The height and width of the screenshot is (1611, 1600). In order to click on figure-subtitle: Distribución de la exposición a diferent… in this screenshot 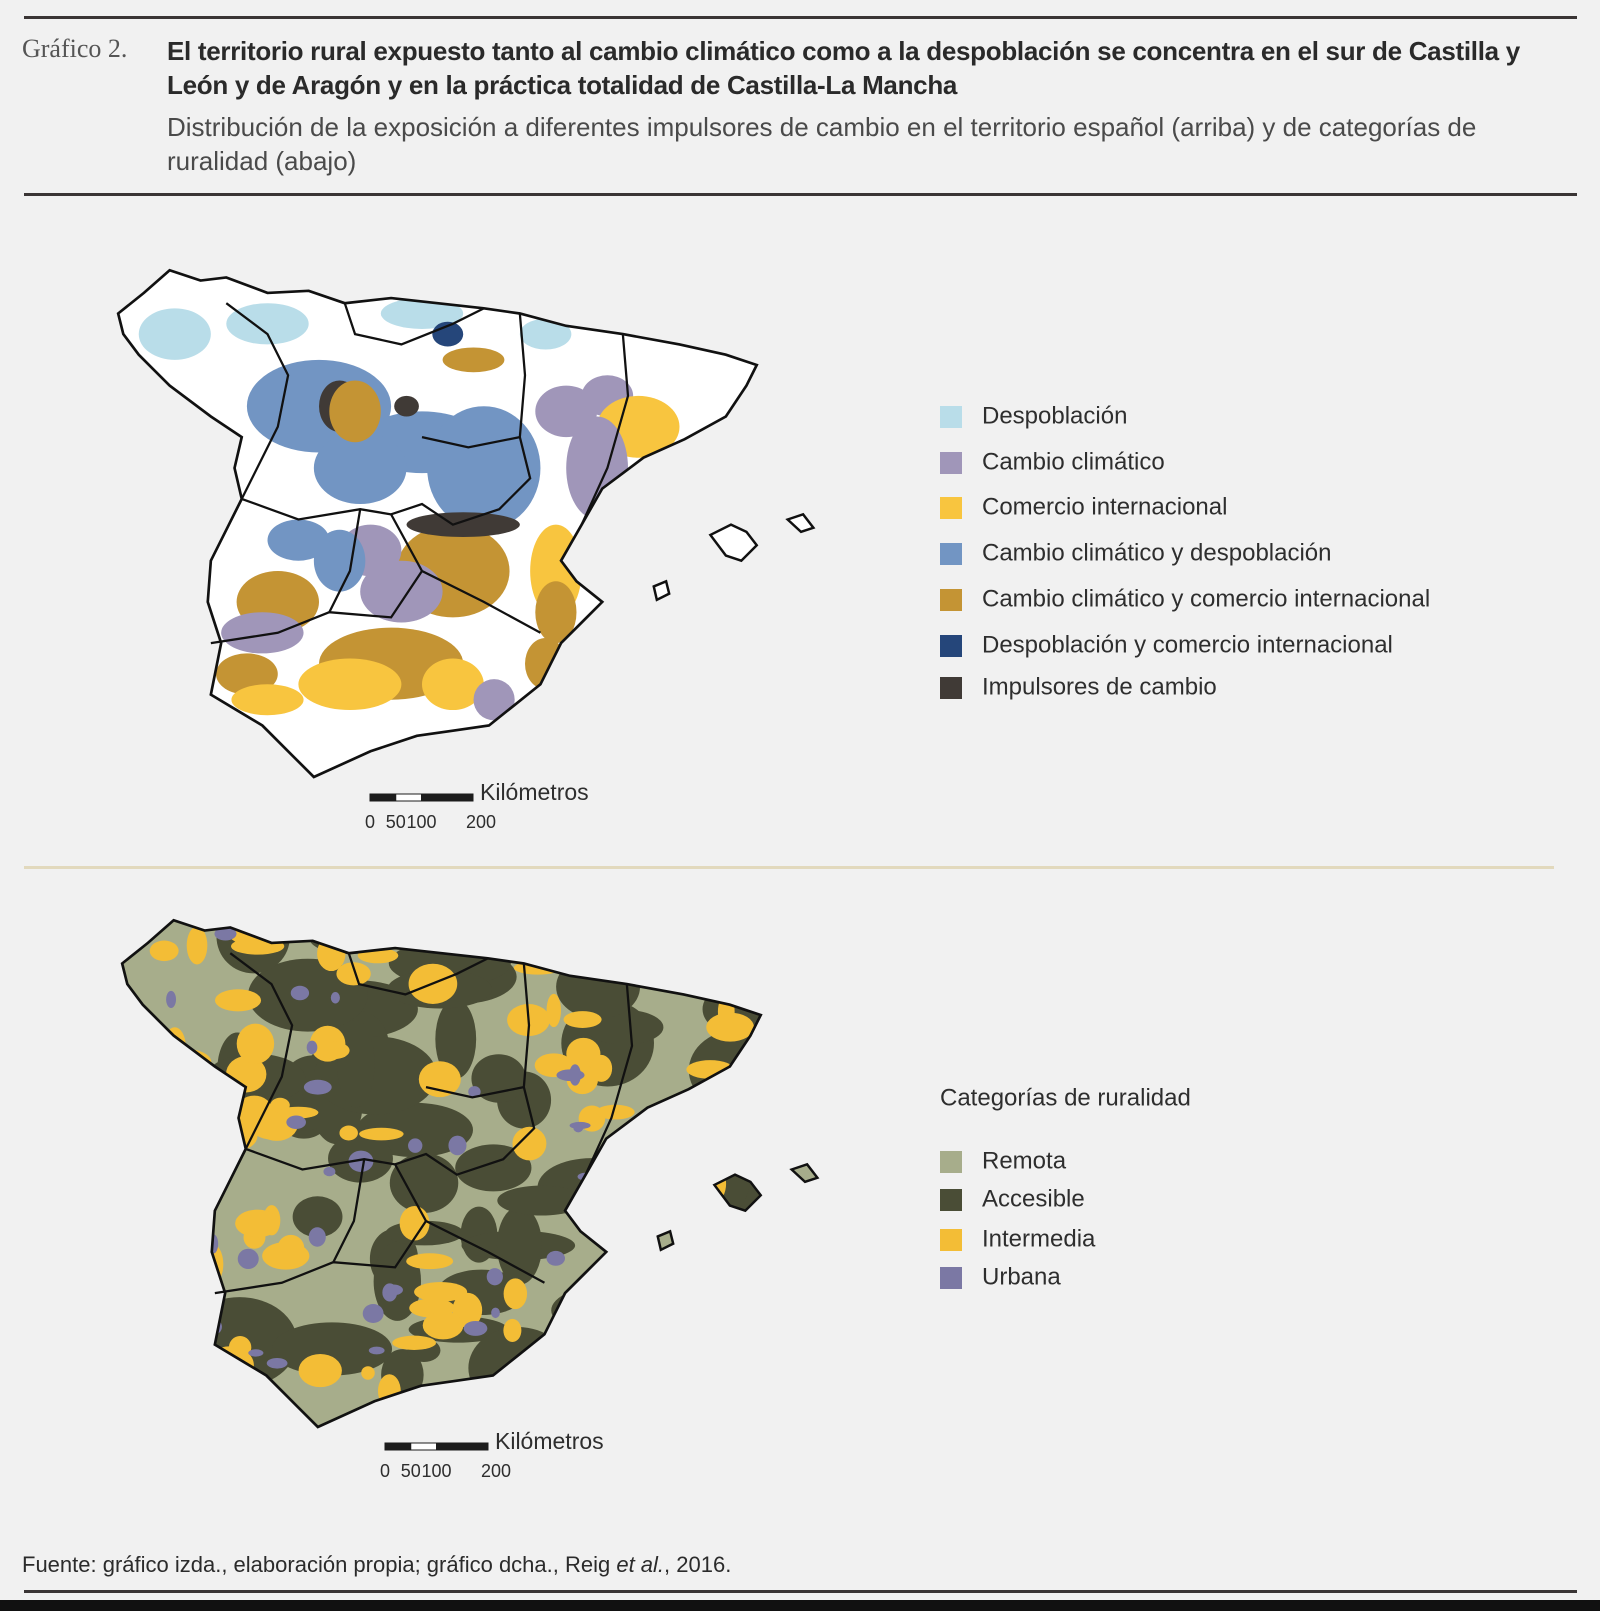, I will do `click(822, 144)`.